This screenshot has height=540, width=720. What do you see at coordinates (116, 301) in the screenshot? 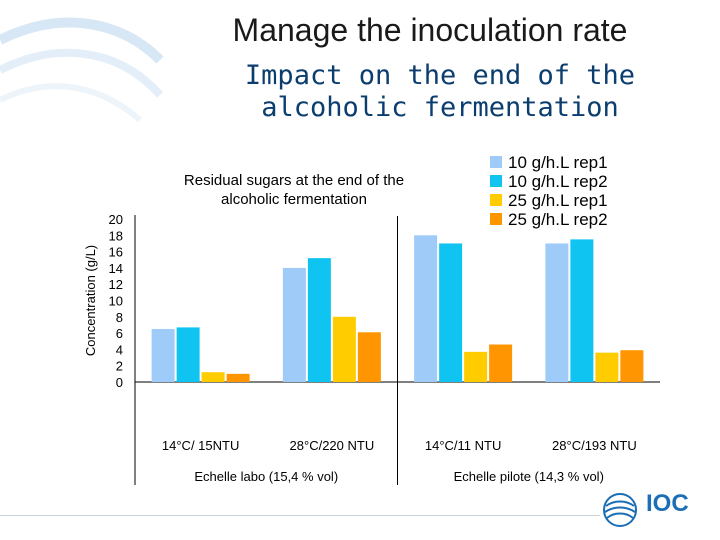
I see `y-tick-label: 10` at bounding box center [116, 301].